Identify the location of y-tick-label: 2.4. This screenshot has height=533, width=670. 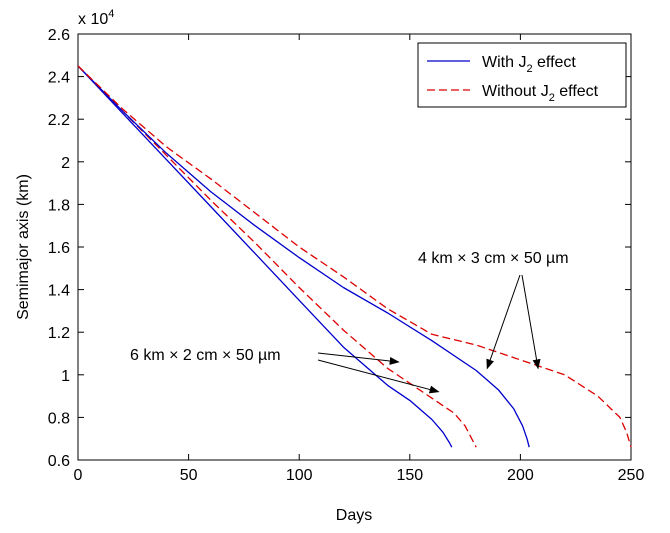
(59, 78).